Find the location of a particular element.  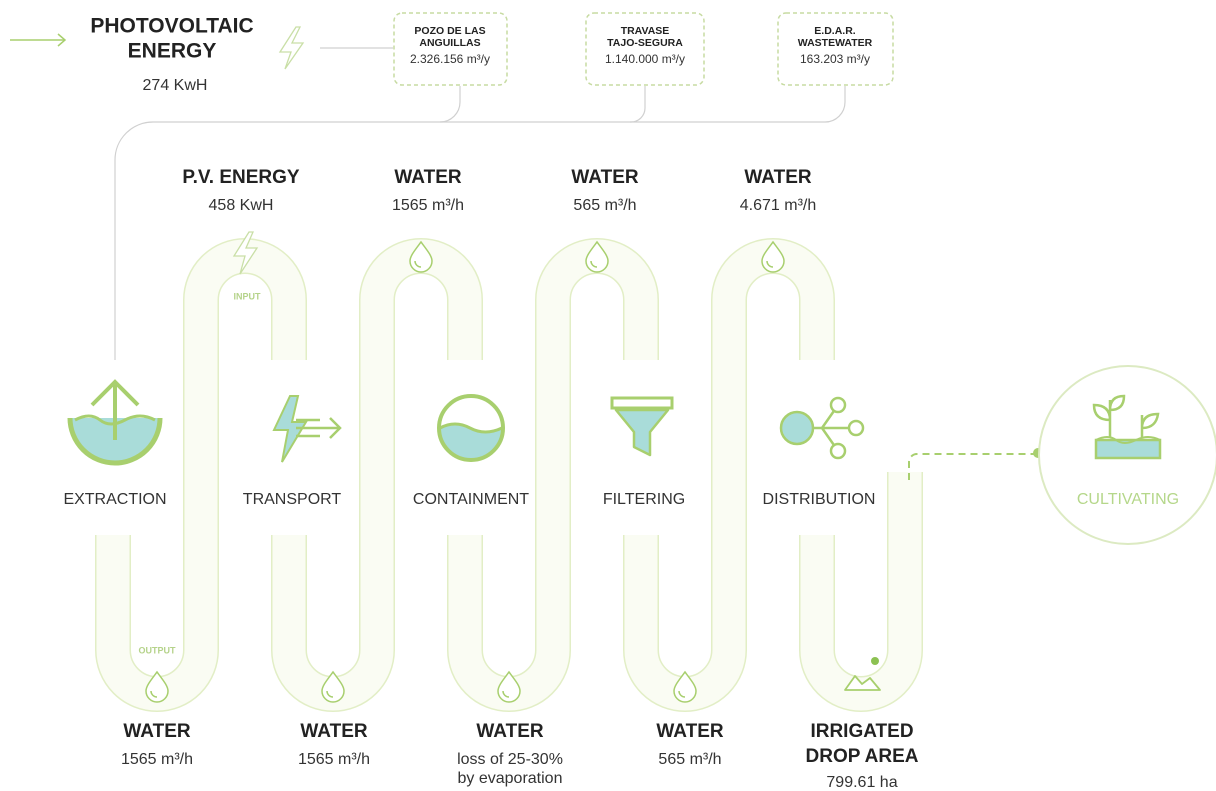

stage-label: EXTRACTION is located at coordinates (114, 499).